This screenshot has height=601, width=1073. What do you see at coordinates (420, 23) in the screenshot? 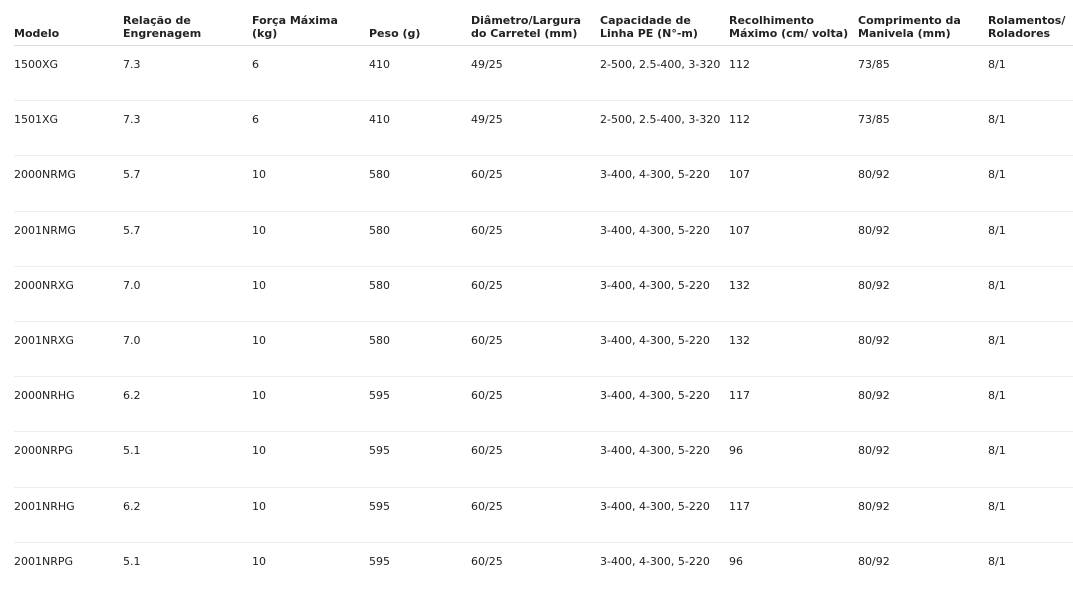
I see `column-header: Peso (g)` at bounding box center [420, 23].